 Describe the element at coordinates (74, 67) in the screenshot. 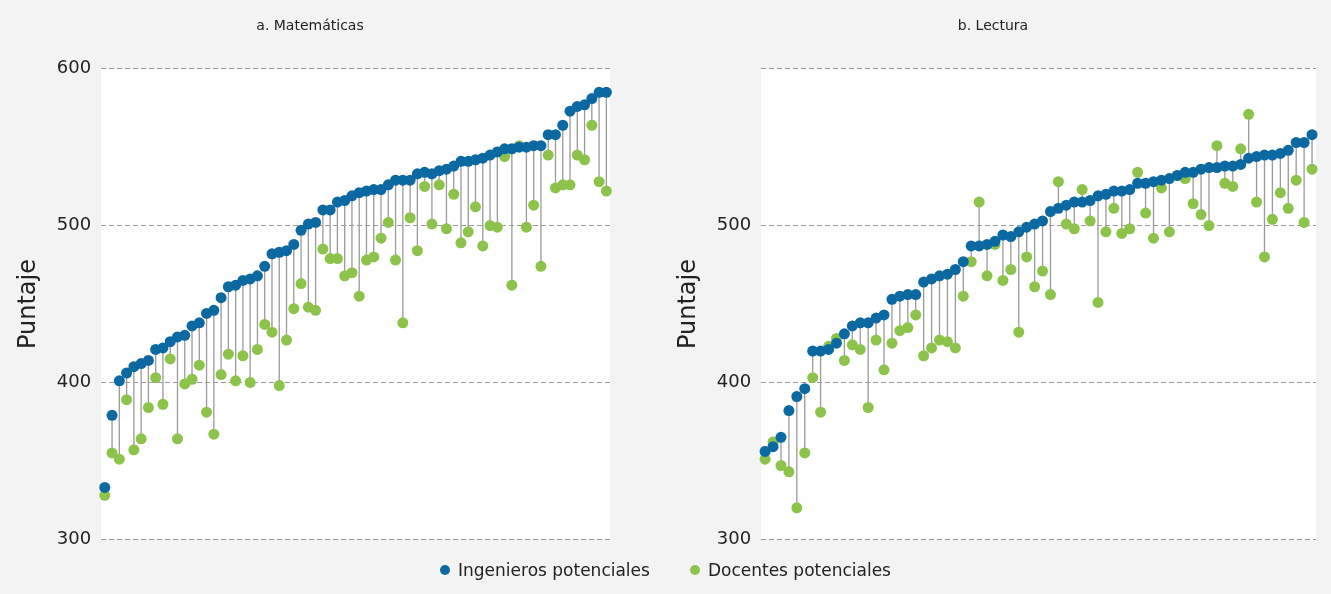

I see `y-tick-label: 600` at that location.